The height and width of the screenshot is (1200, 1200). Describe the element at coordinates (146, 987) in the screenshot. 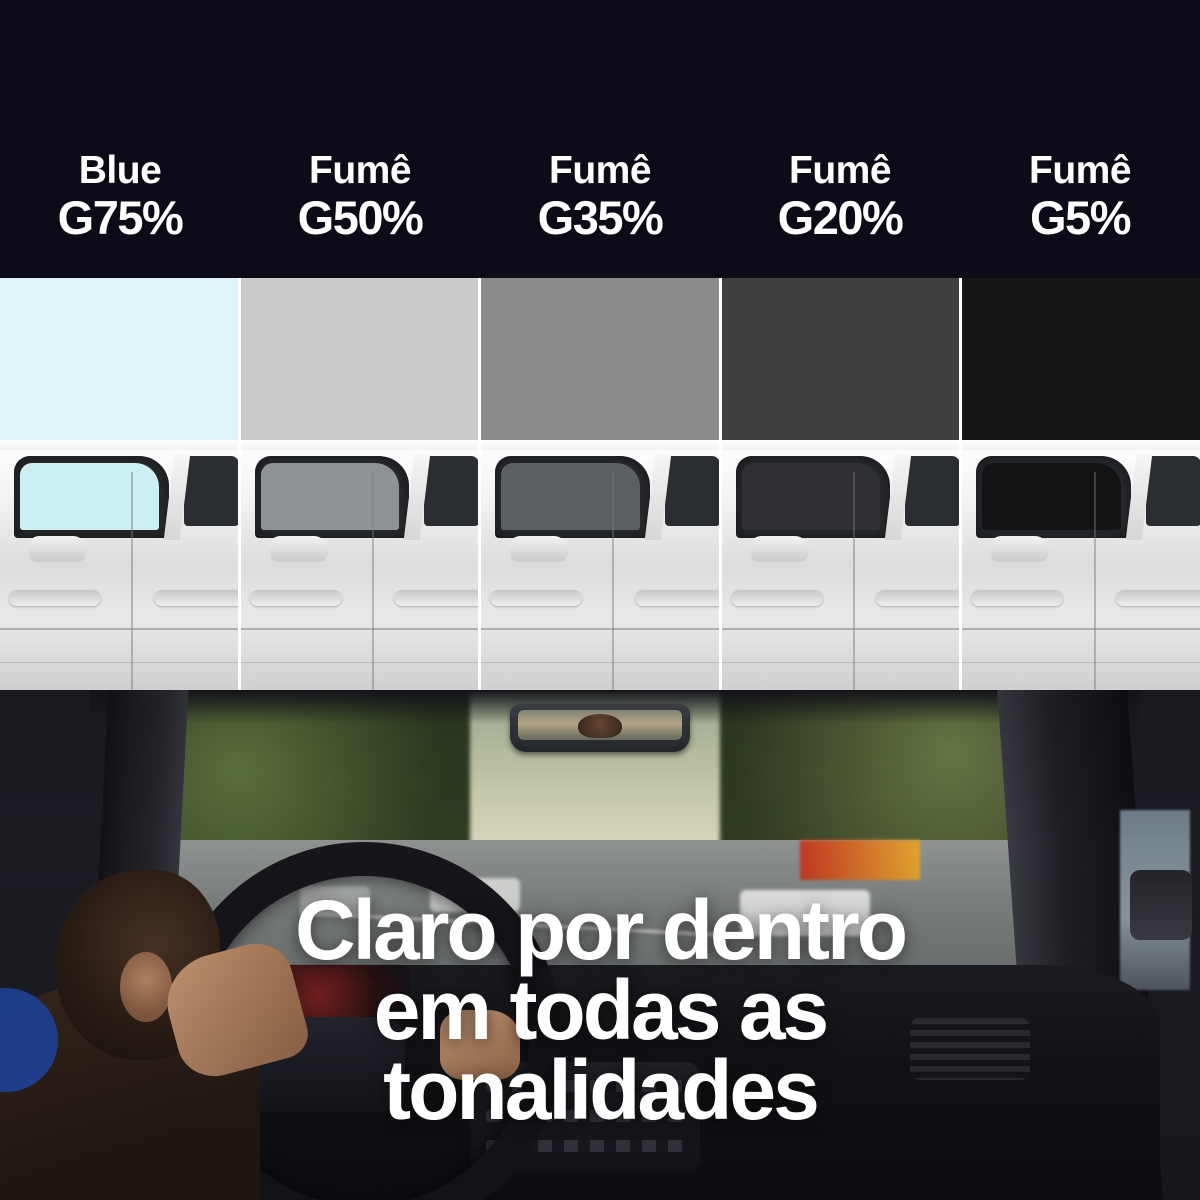

I see `driver-ear` at that location.